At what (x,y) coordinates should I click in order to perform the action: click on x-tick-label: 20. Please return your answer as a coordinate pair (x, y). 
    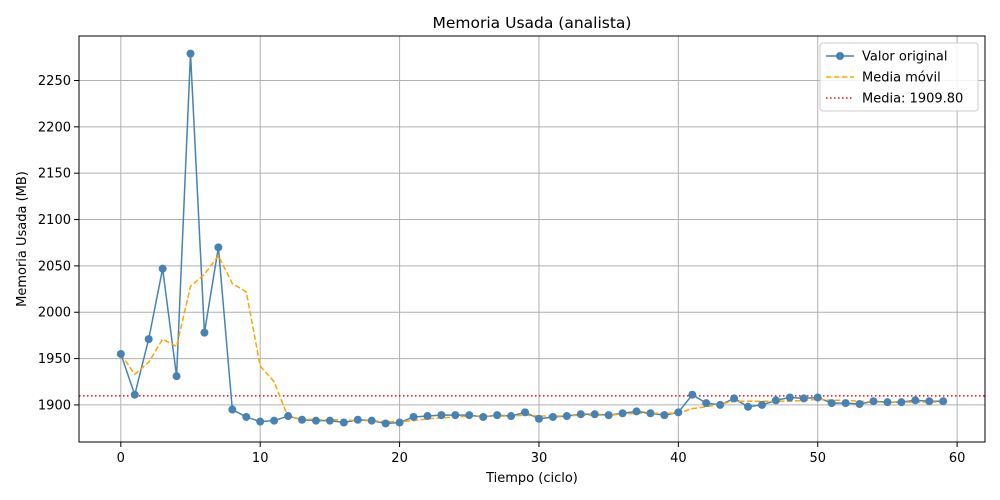
    Looking at the image, I should click on (399, 458).